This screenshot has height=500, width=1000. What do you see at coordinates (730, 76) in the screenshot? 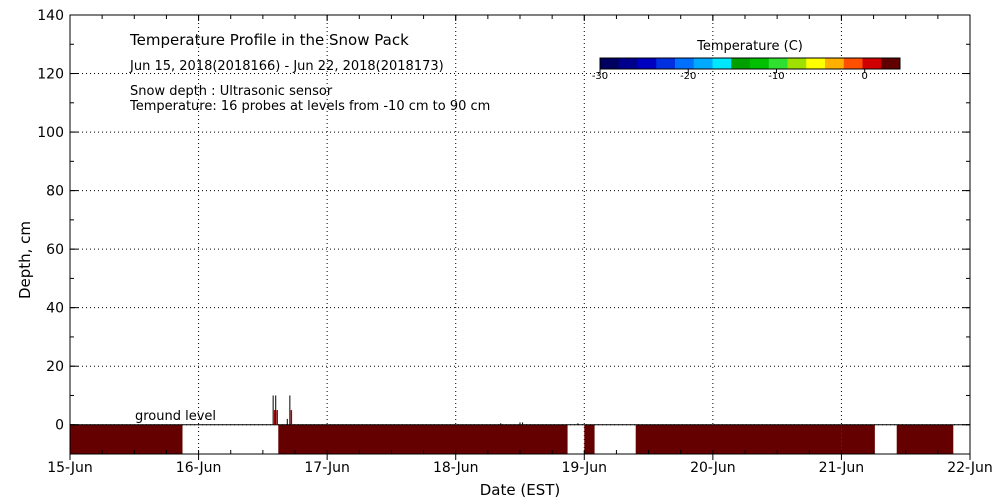
I see `colorbar-tick-labels: -30 -20 -10 0` at bounding box center [730, 76].